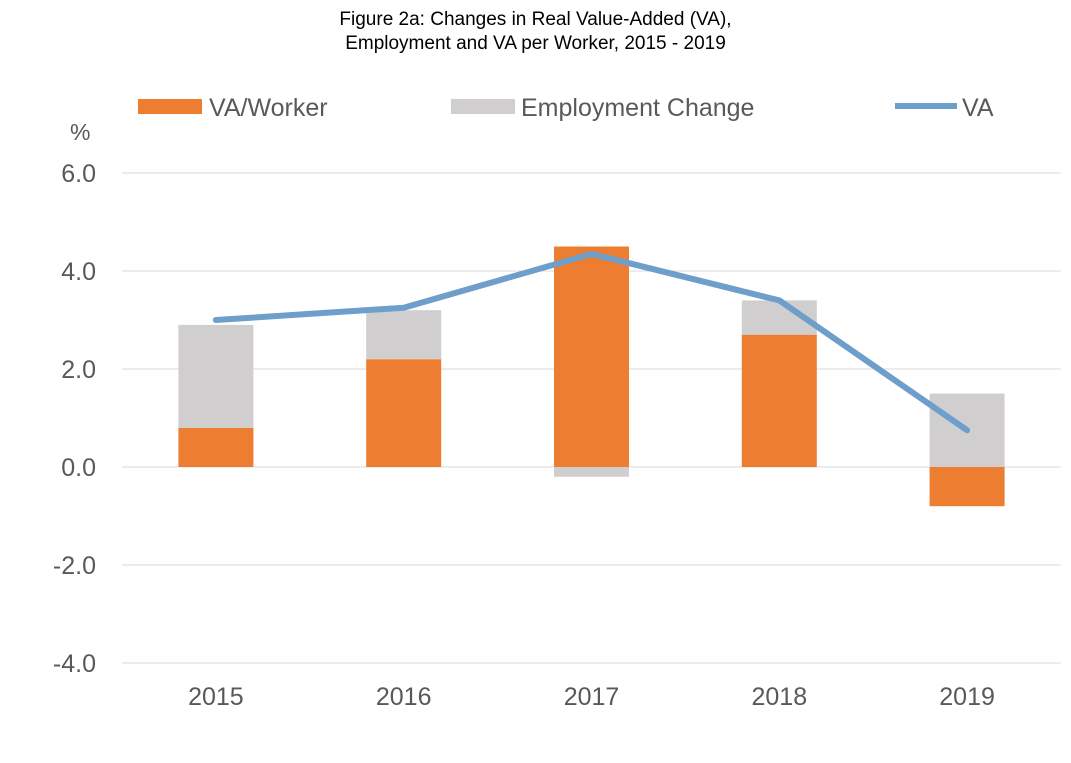 This screenshot has width=1071, height=763. Describe the element at coordinates (978, 108) in the screenshot. I see `legend-label-va: VA` at that location.